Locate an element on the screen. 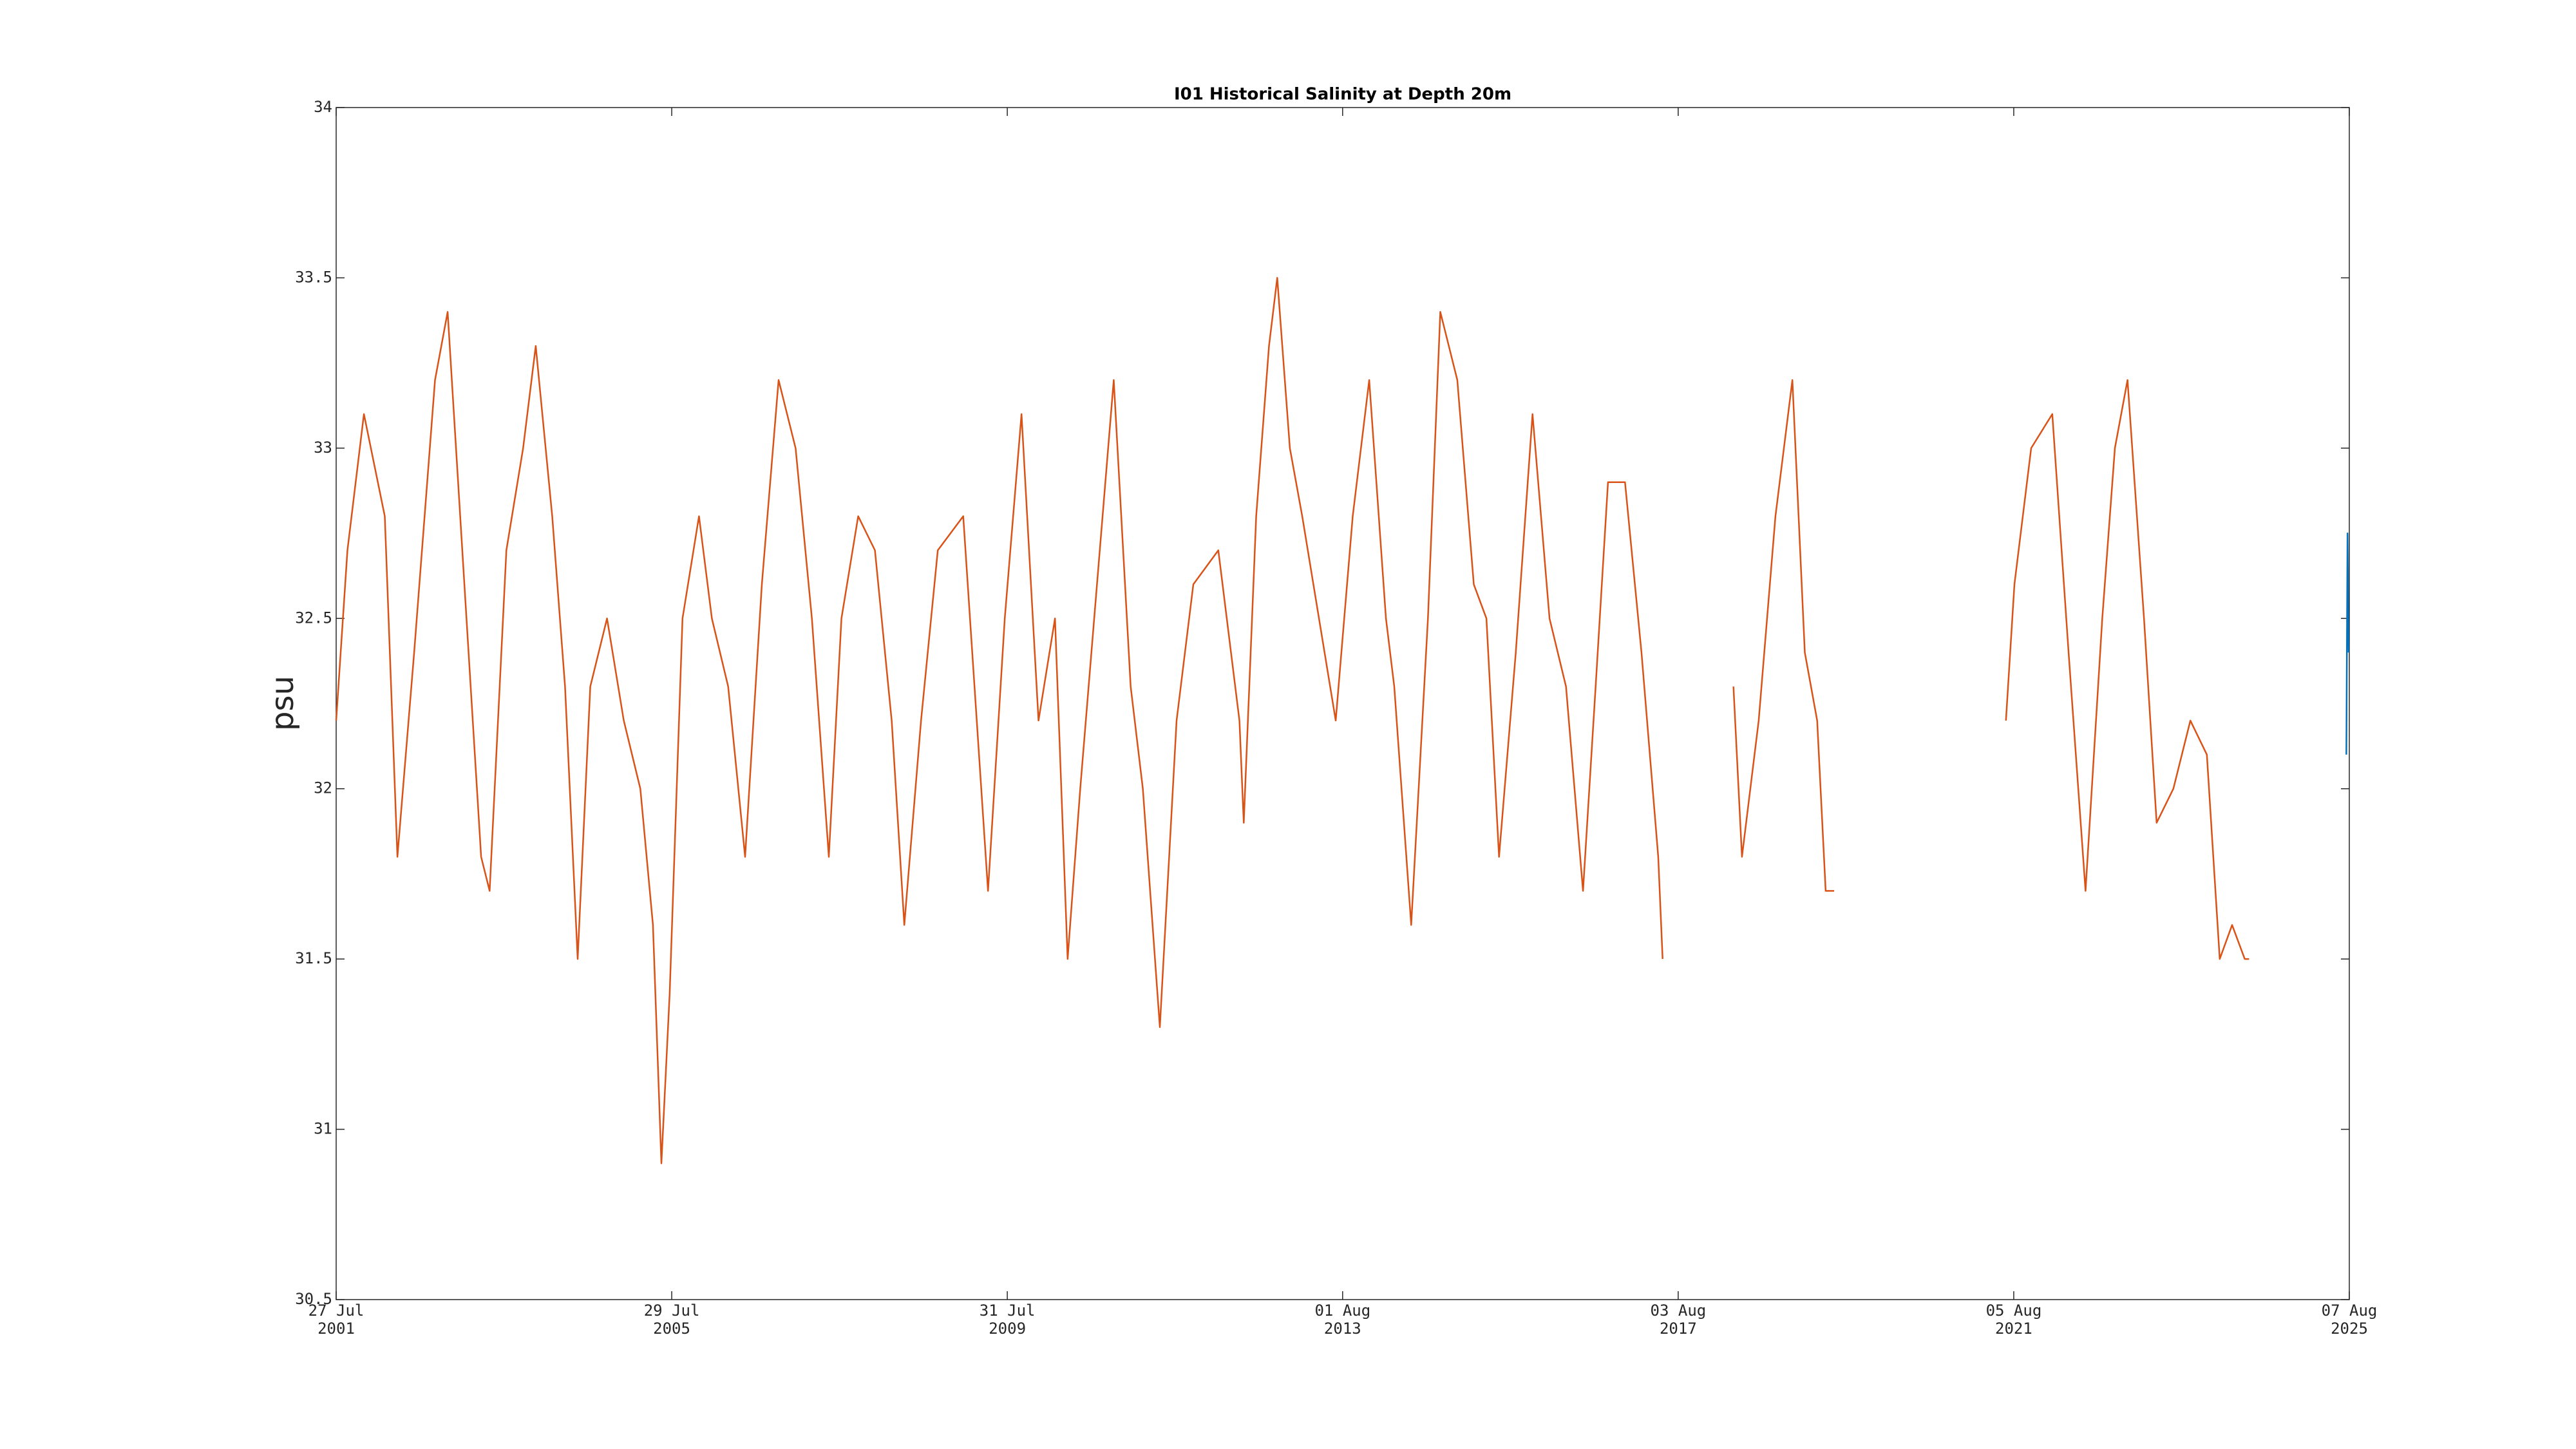 The image size is (2576, 1449). x-tick-label: 07 Aug is located at coordinates (2350, 1311).